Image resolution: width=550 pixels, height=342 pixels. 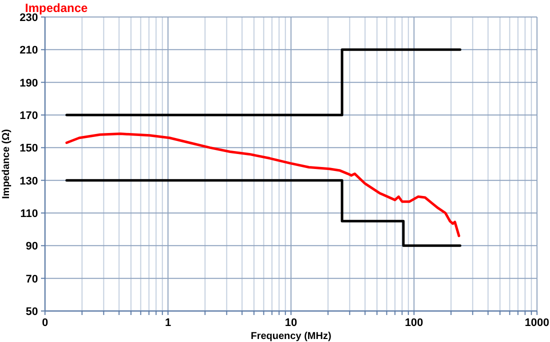 I want to click on x-tick-label: 1000, so click(x=537, y=323).